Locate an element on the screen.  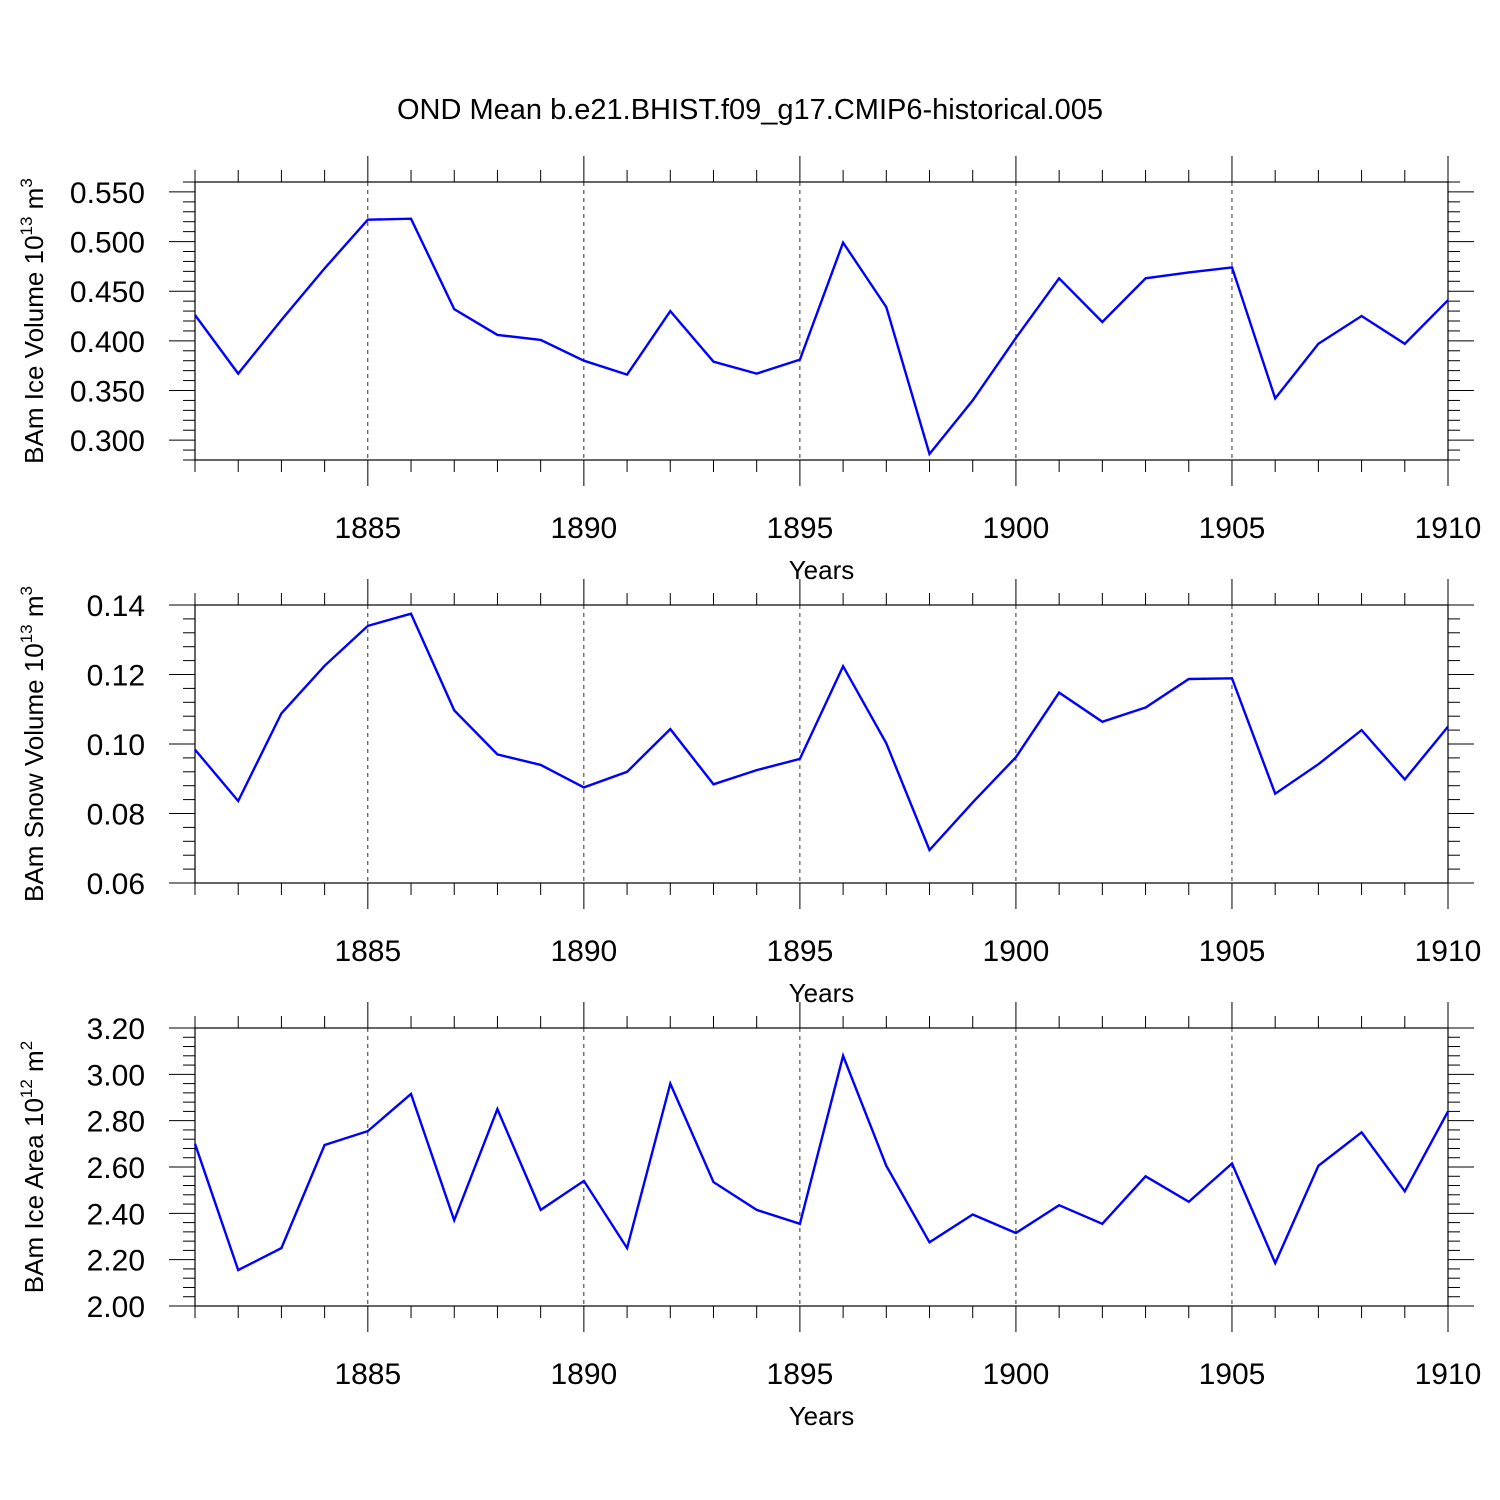
y-tick-label: 2.40 is located at coordinates (116, 1214).